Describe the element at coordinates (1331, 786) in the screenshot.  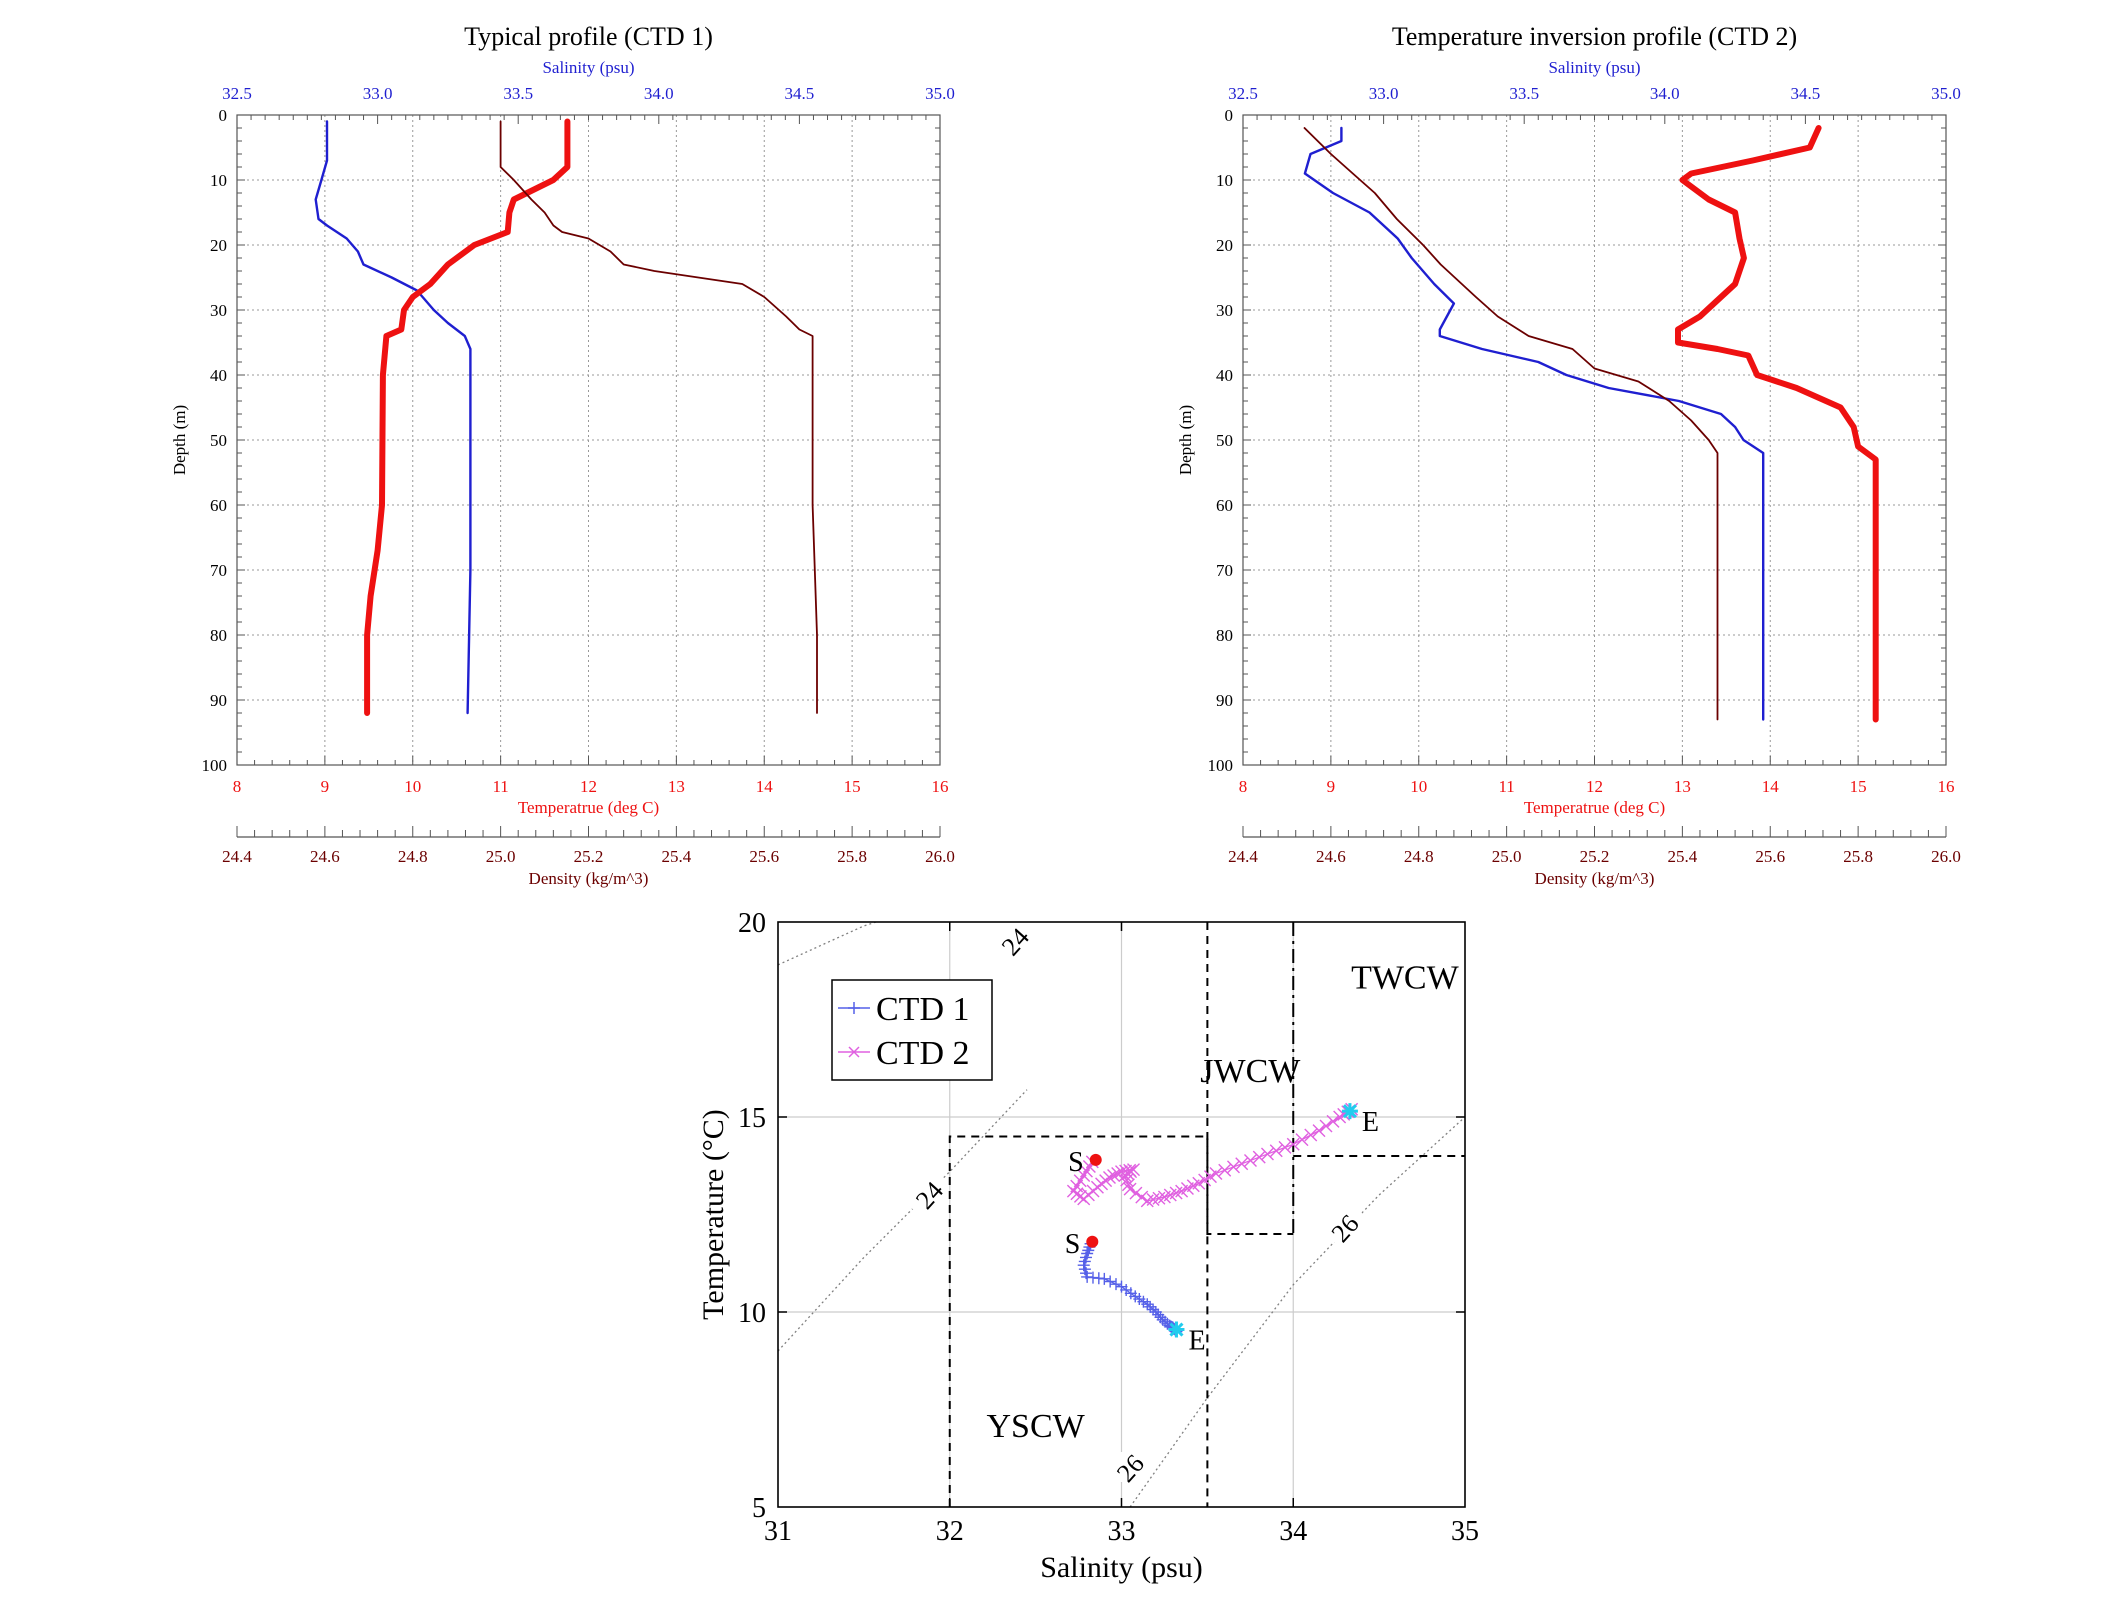
I see `temperature-tick-label: 9` at that location.